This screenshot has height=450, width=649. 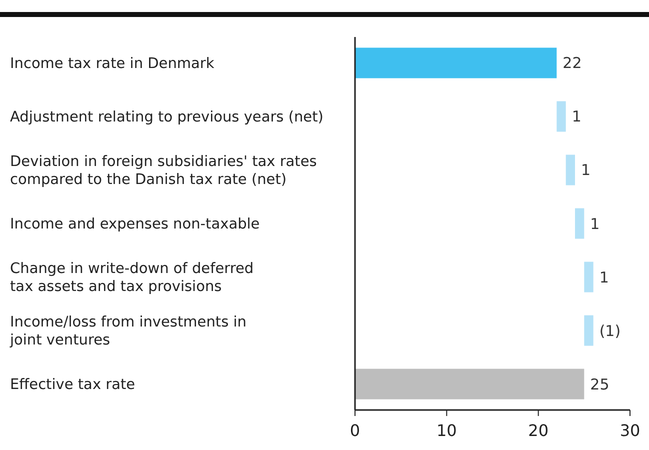 I want to click on y-tick-label: Income tax rate in Denmark, so click(x=112, y=64).